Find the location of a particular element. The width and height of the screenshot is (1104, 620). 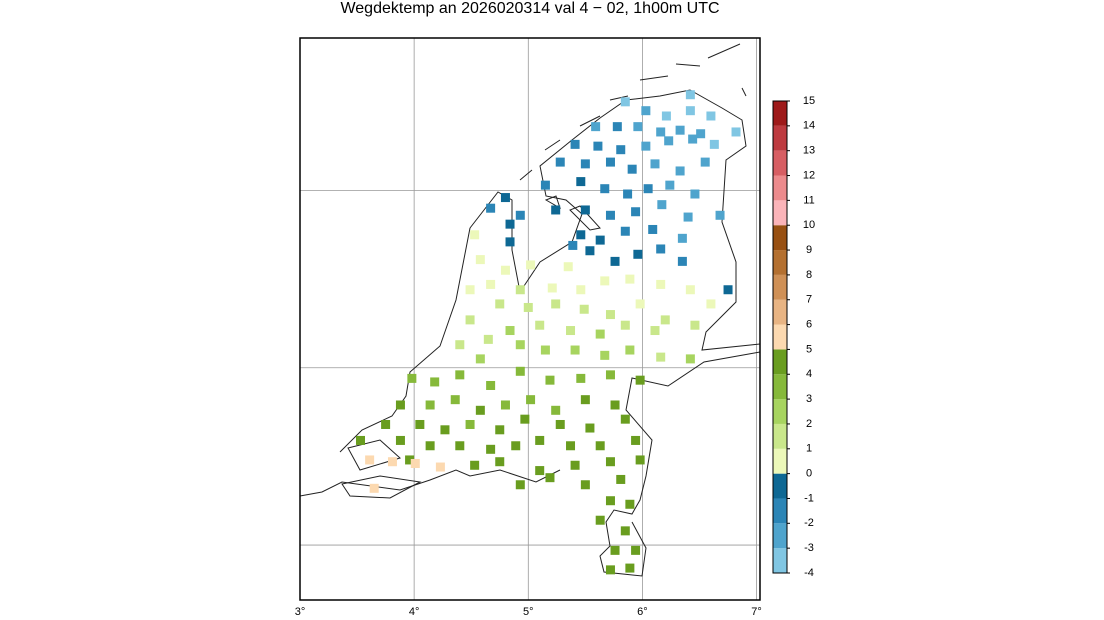

colorbar-label: 4 is located at coordinates (809, 374).